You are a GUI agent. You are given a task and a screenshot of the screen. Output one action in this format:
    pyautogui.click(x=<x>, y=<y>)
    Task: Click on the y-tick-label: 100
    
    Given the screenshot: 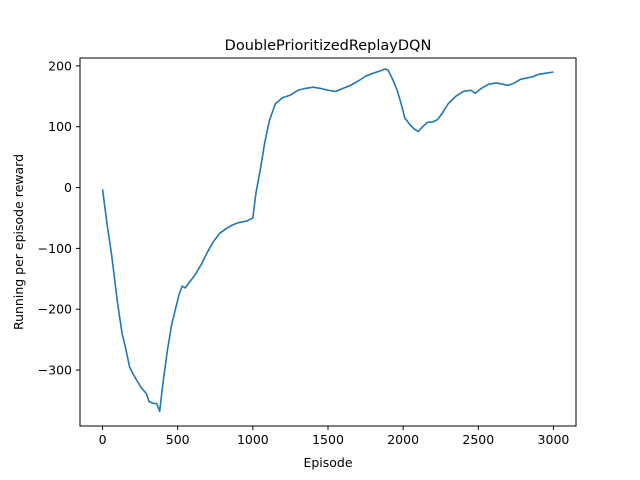 What is the action you would take?
    pyautogui.click(x=60, y=126)
    